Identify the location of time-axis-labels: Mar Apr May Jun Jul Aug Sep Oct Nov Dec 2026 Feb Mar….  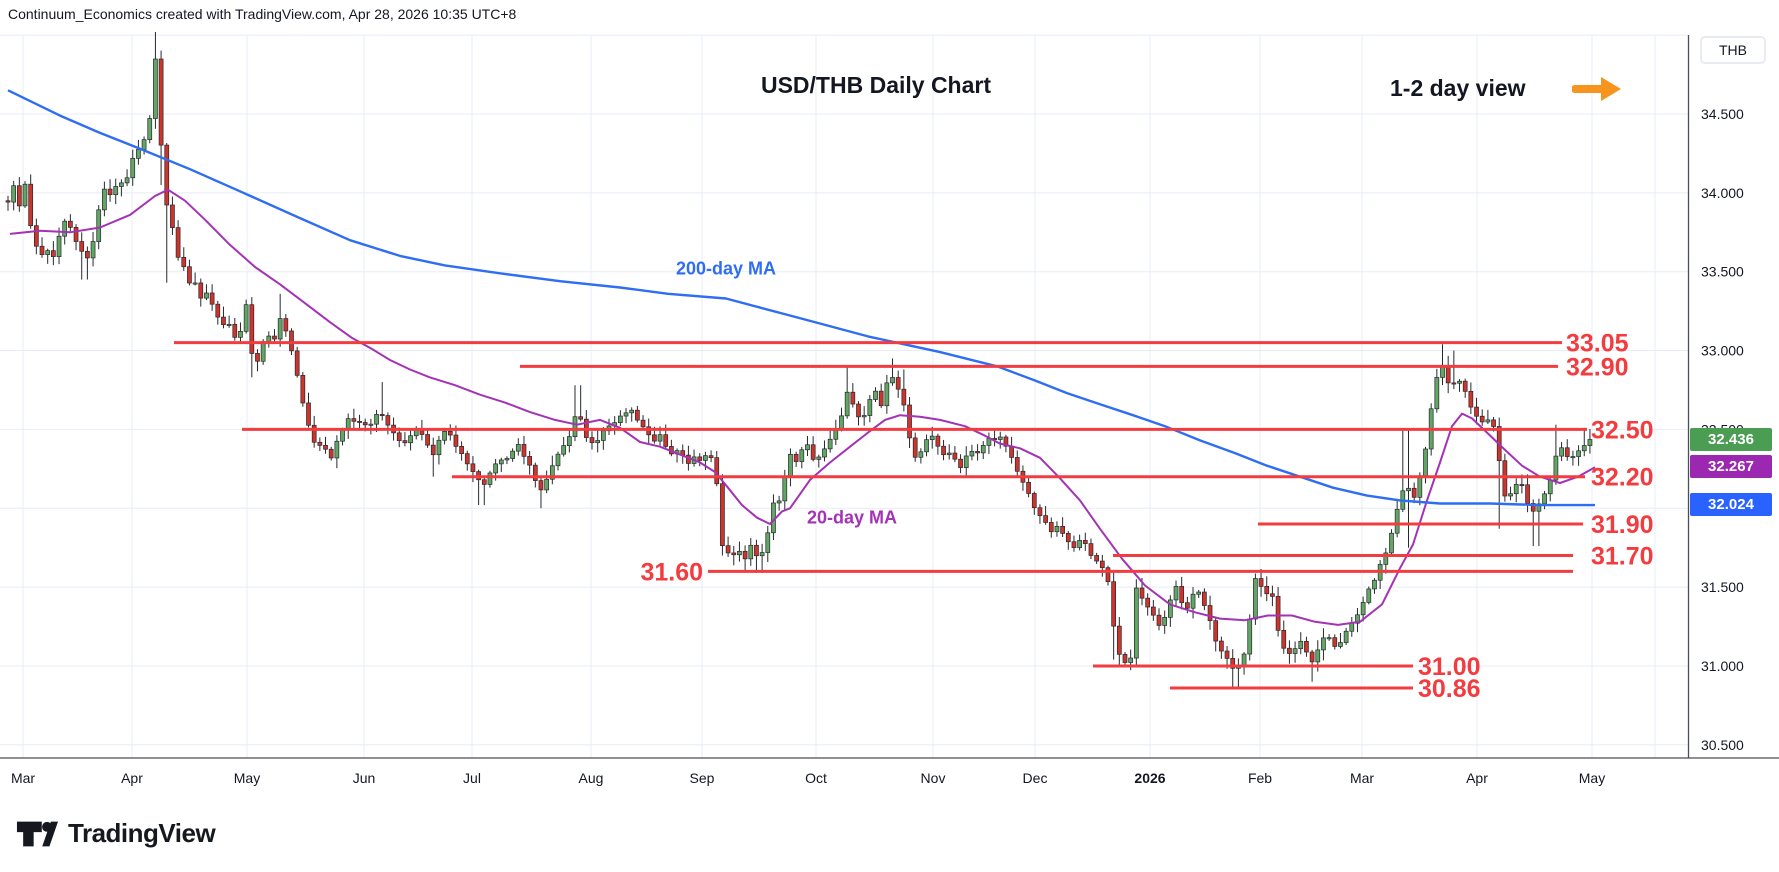
(808, 778).